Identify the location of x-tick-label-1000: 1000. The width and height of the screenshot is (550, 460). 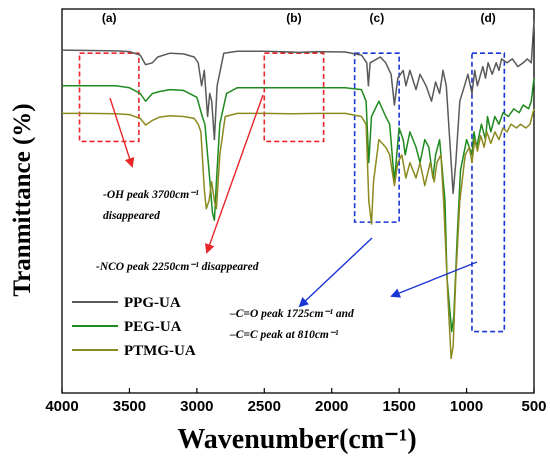
(466, 406).